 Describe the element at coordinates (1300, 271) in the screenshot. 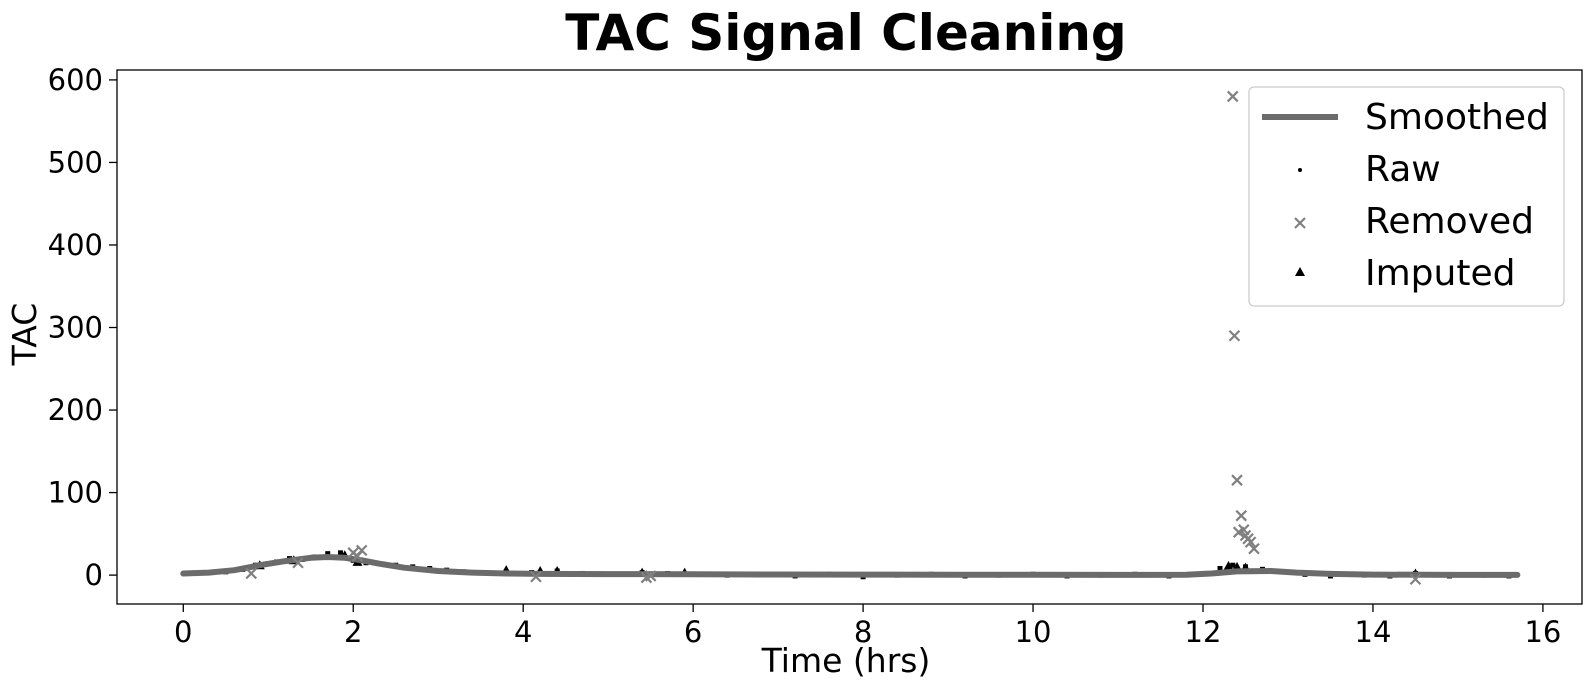

I see `legend-imputed-swatch` at that location.